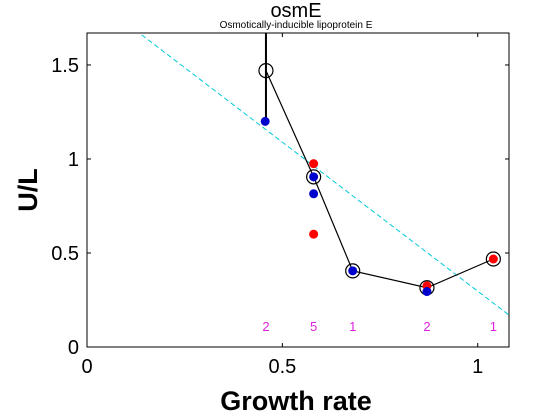 This screenshot has height=420, width=560. Describe the element at coordinates (86, 367) in the screenshot. I see `x-tick-label: 0` at that location.